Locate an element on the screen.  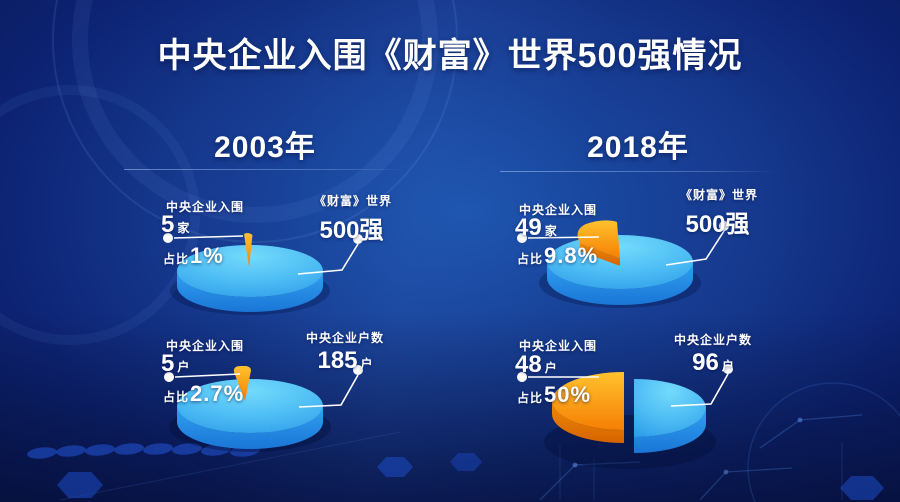
metric-value: 48 户 is located at coordinates (536, 365).